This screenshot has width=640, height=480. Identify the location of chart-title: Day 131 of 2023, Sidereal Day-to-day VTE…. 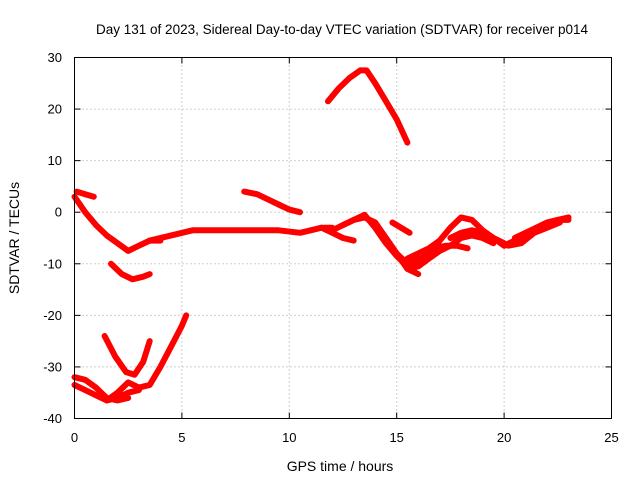
(342, 29).